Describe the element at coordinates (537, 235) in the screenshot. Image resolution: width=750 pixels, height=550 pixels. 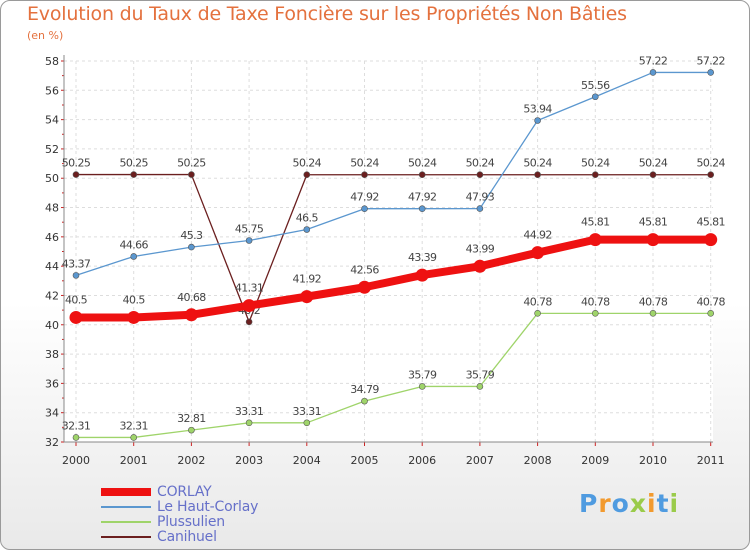
I see `data-label-corlay-2008: 44.92` at that location.